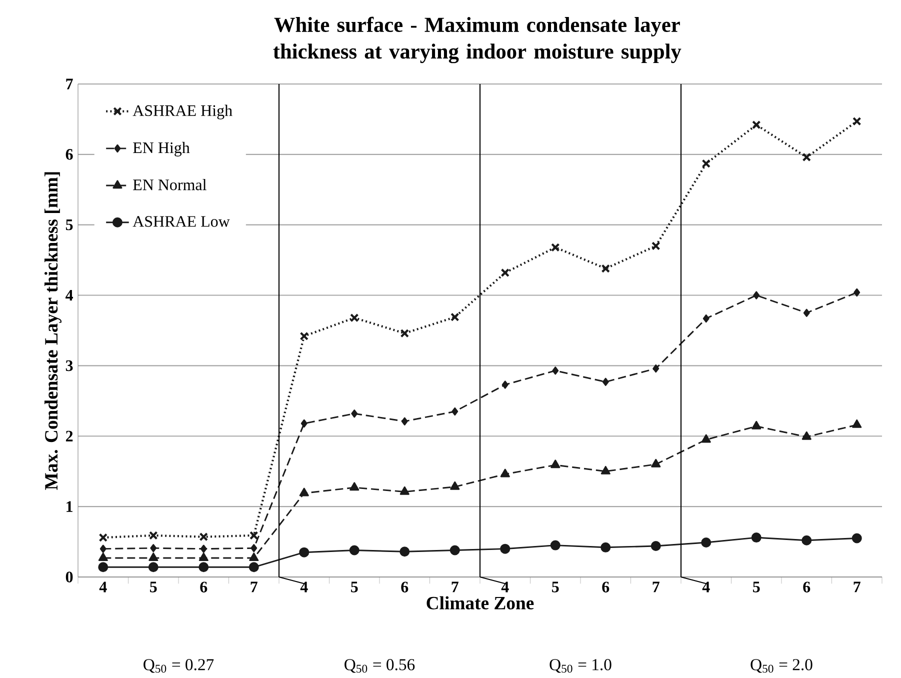 The image size is (901, 678). I want to click on y-tick-label: 2, so click(69, 436).